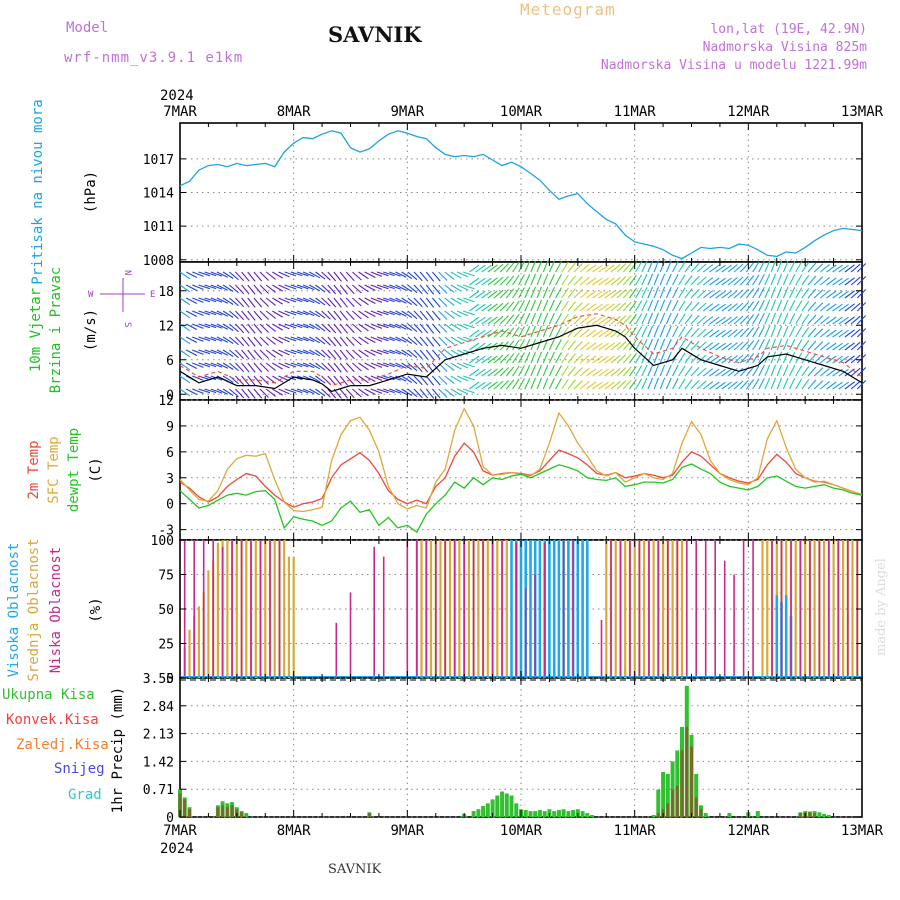 Image resolution: width=900 pixels, height=900 pixels. What do you see at coordinates (170, 427) in the screenshot?
I see `y-tick-label: 9` at bounding box center [170, 427].